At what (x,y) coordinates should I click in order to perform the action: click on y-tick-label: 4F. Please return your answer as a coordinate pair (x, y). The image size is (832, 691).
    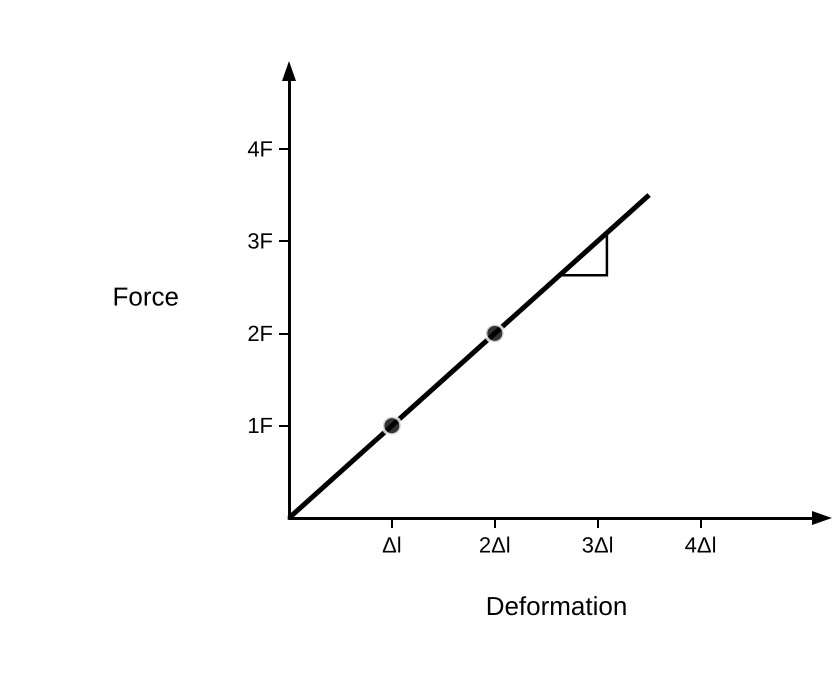
    Looking at the image, I should click on (260, 149).